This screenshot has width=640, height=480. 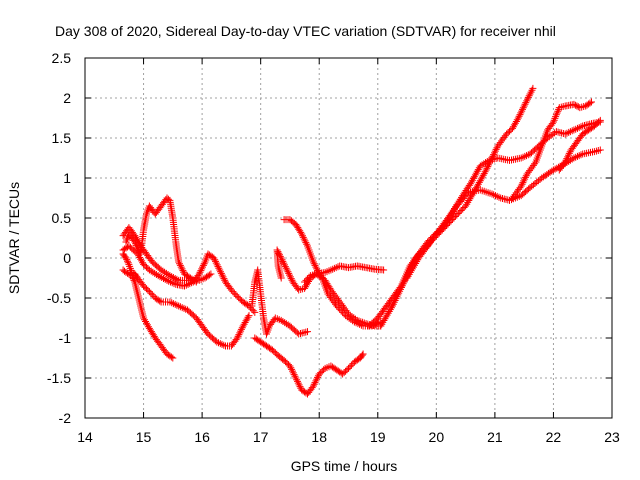 I want to click on x-tick-label: 17, so click(x=261, y=437).